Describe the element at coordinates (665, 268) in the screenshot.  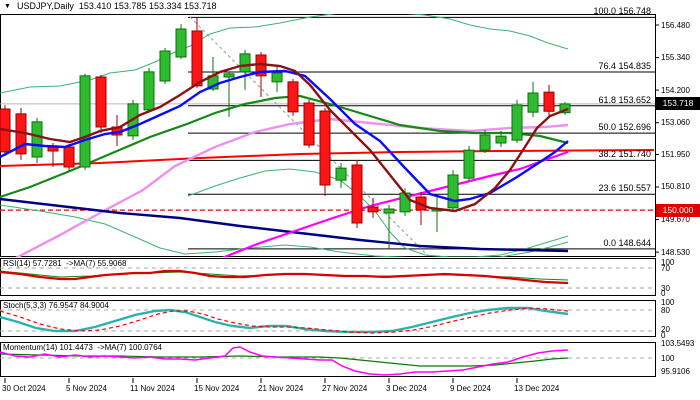
I see `rsi-scale-label: 70` at that location.